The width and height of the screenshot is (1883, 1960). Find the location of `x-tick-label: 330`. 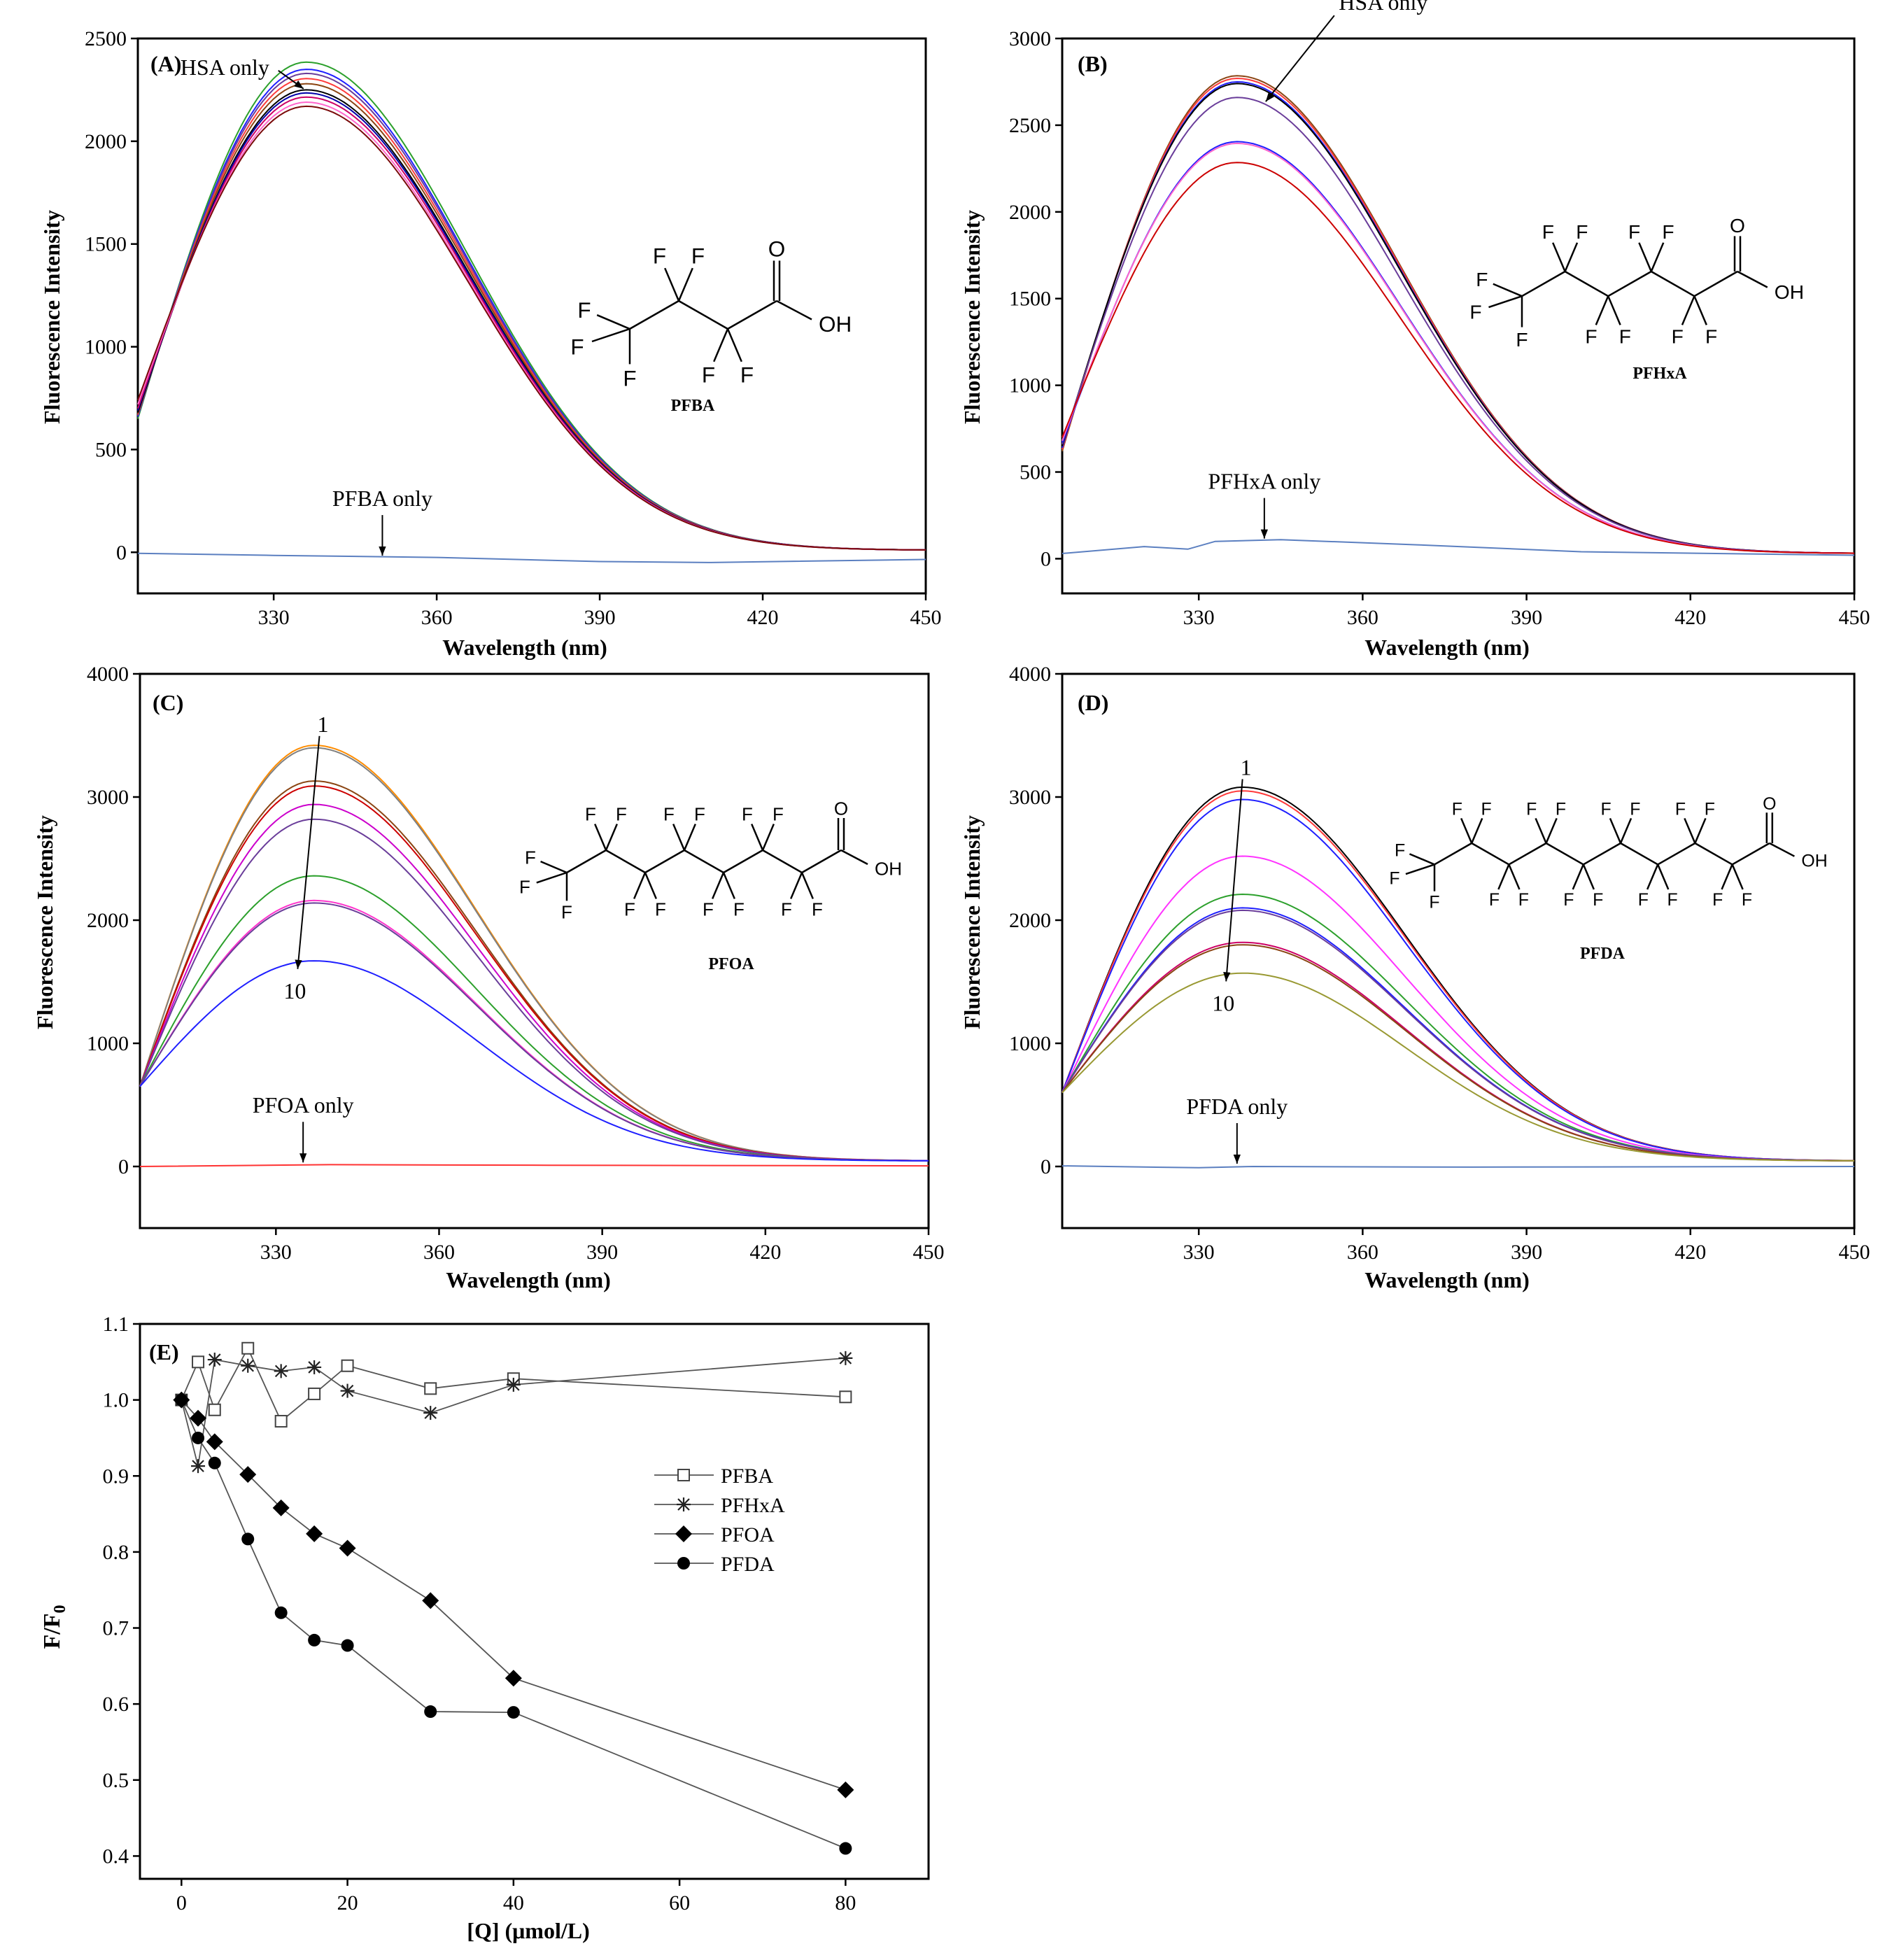

x-tick-label: 330 is located at coordinates (276, 1253).